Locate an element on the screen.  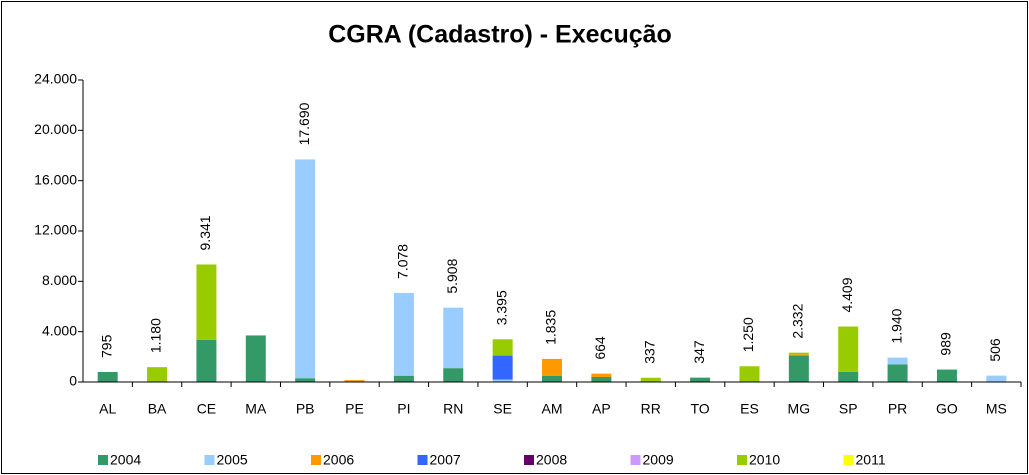
legend-label: 2009 is located at coordinates (658, 460).